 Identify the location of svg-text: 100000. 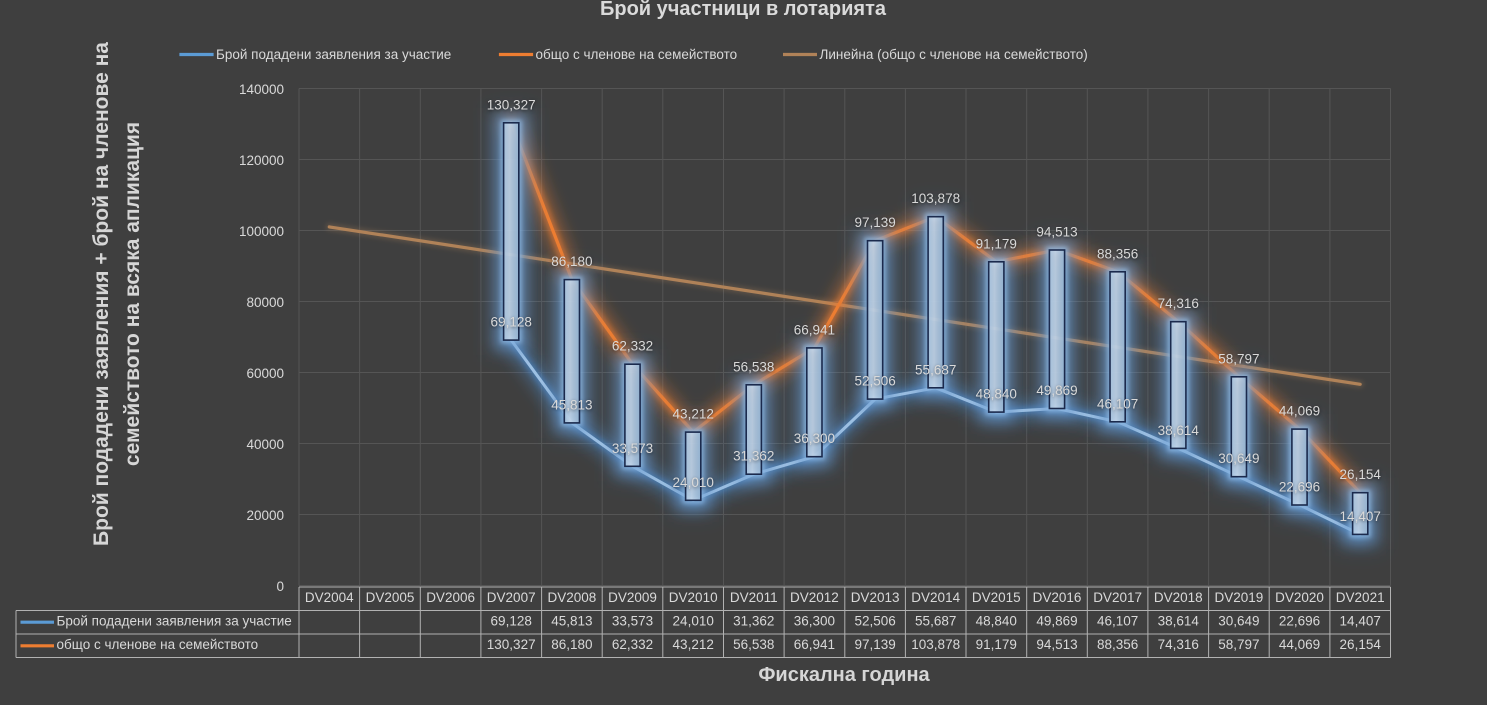
(261, 231).